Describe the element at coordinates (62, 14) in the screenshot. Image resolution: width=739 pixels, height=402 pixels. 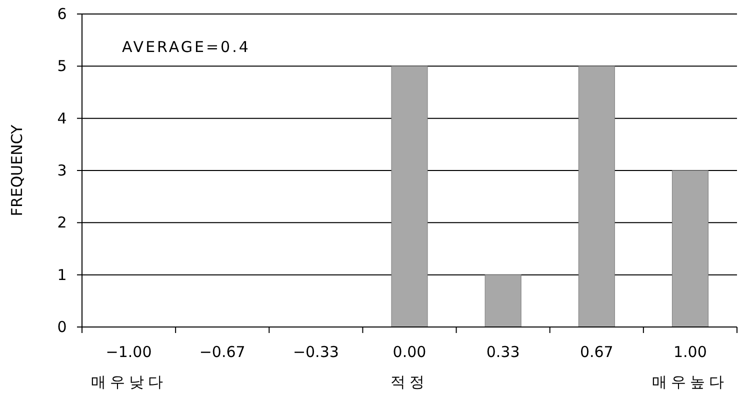
I see `y-tick-label: 6` at that location.